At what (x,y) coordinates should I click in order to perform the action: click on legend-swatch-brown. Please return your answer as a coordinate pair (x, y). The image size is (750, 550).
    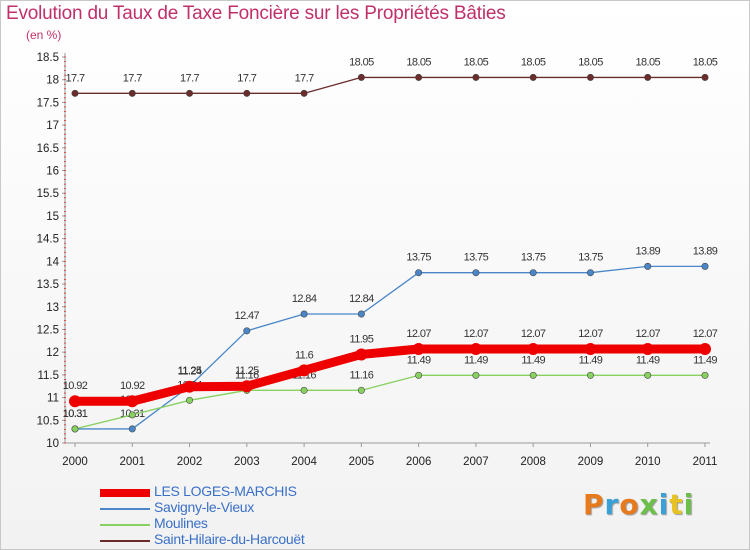
    Looking at the image, I should click on (125, 541).